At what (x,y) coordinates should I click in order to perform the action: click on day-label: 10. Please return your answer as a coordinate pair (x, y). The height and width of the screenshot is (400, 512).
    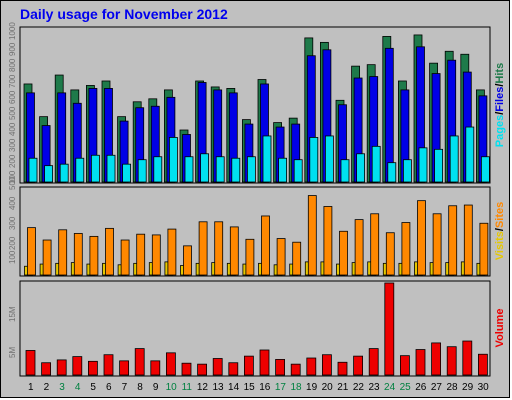
    Looking at the image, I should click on (172, 387).